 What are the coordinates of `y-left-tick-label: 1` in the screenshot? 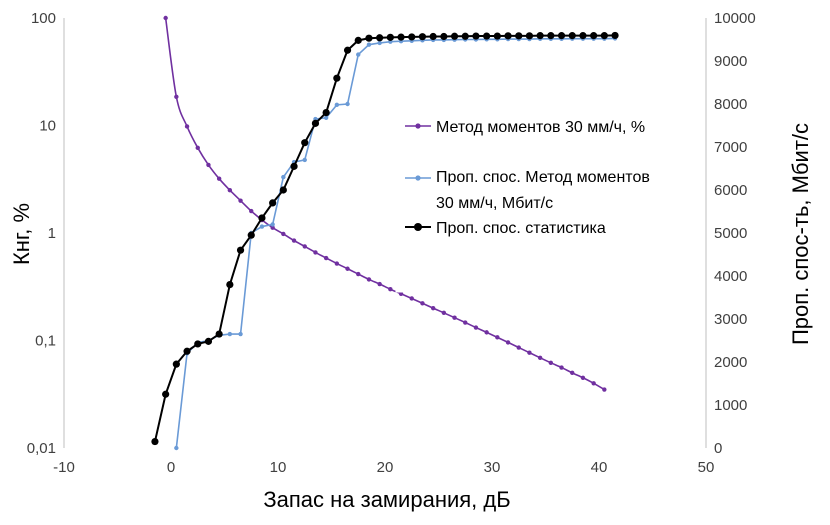 It's located at (52, 233).